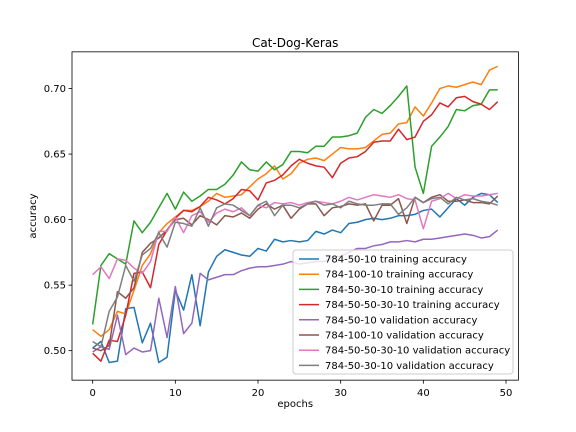 The height and width of the screenshot is (432, 576). Describe the element at coordinates (258, 393) in the screenshot. I see `x-tick-label: 20` at that location.